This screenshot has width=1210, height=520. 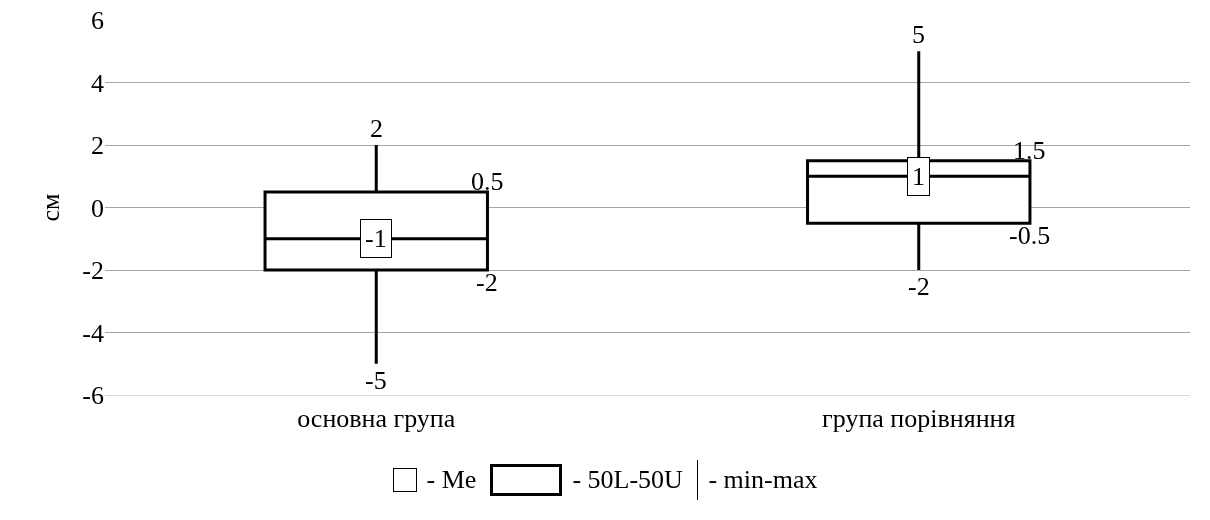 What do you see at coordinates (97, 21) in the screenshot?
I see `y-tick-label: 6` at bounding box center [97, 21].